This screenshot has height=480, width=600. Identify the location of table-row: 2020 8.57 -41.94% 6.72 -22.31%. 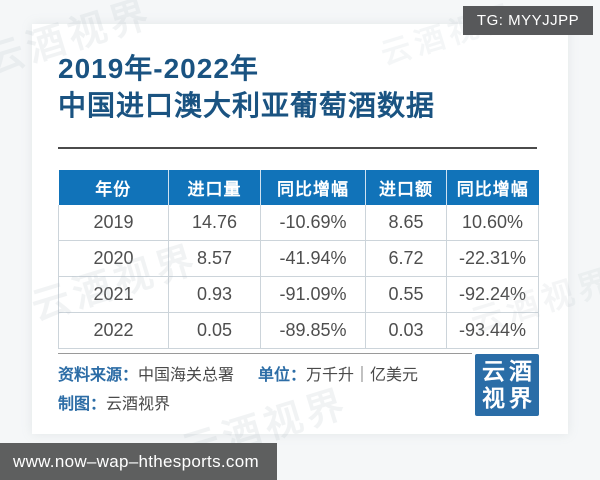
(298, 258).